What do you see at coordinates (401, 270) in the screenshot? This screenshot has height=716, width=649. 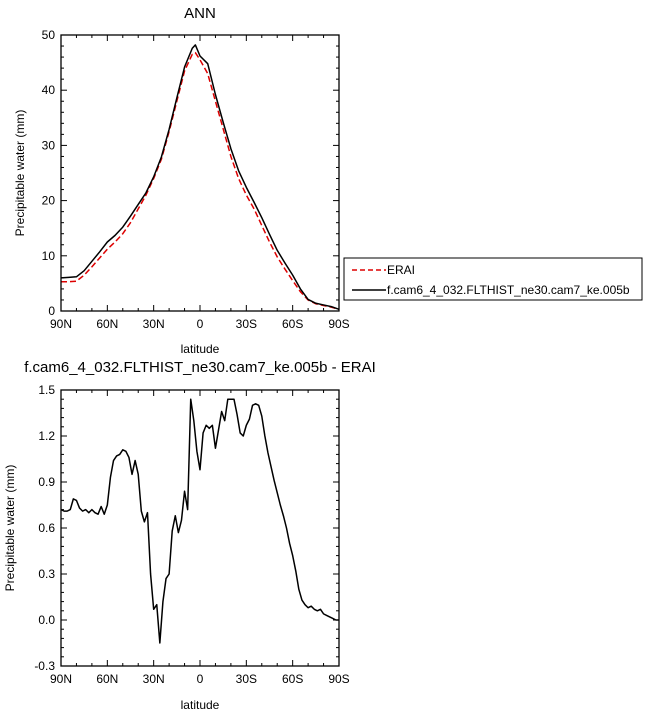 I see `legend-label-erai: ERAI` at bounding box center [401, 270].